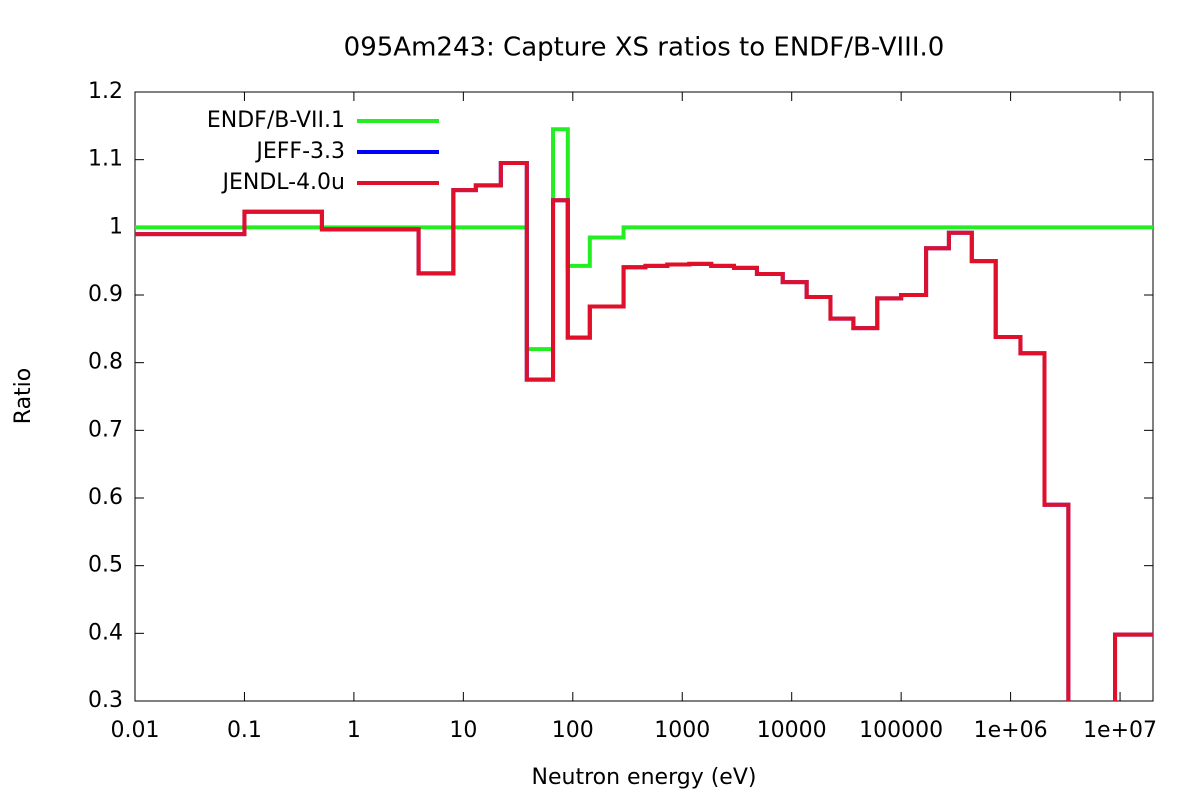 This screenshot has height=800, width=1200. What do you see at coordinates (105, 565) in the screenshot?
I see `y-tick-label: 0.5` at bounding box center [105, 565].